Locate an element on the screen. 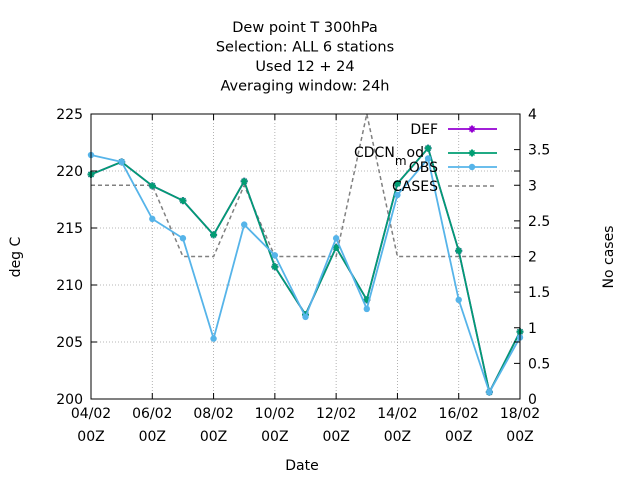 The width and height of the screenshot is (640, 480). y-tick-label: 200 is located at coordinates (69, 400).